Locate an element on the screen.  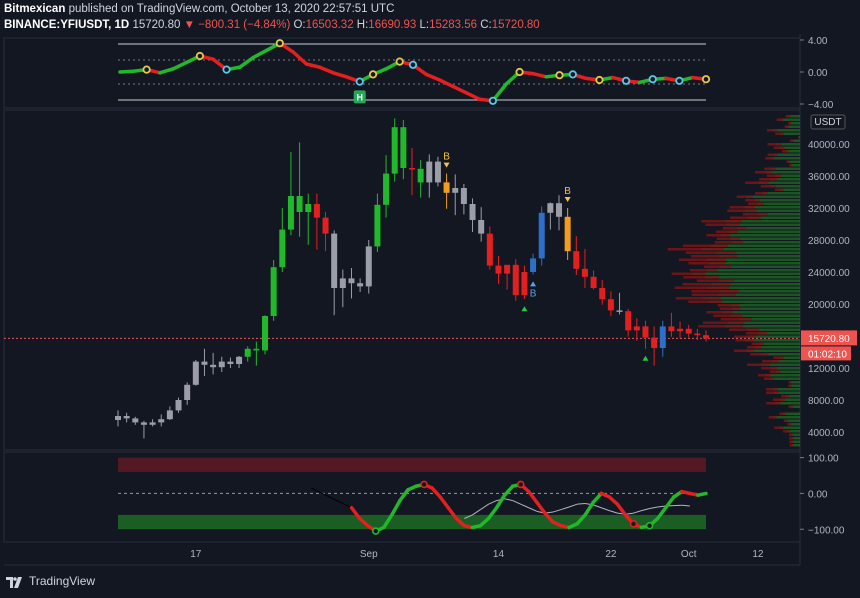
price-tick-label: 24000.00 is located at coordinates (829, 273).